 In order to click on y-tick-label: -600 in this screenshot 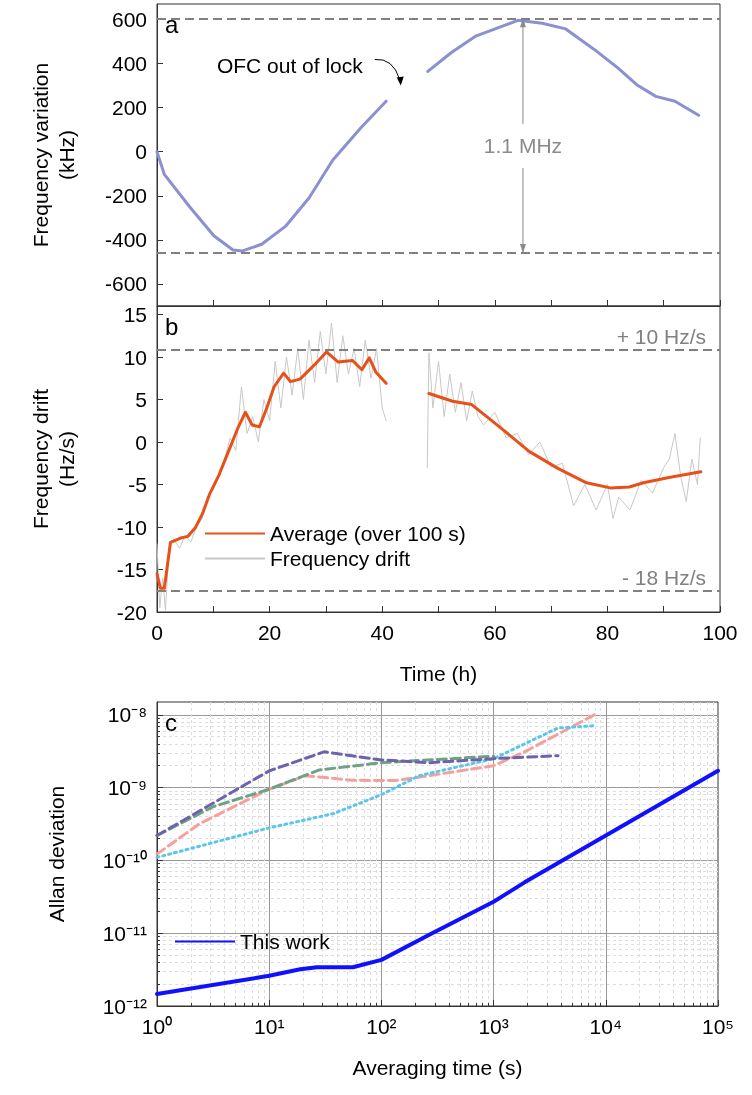, I will do `click(125, 284)`.